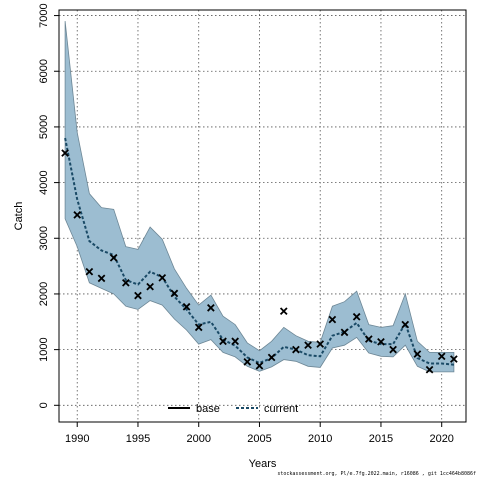 This screenshot has height=480, width=480. What do you see at coordinates (77, 215) in the screenshot?
I see `observed-point-1990` at bounding box center [77, 215].